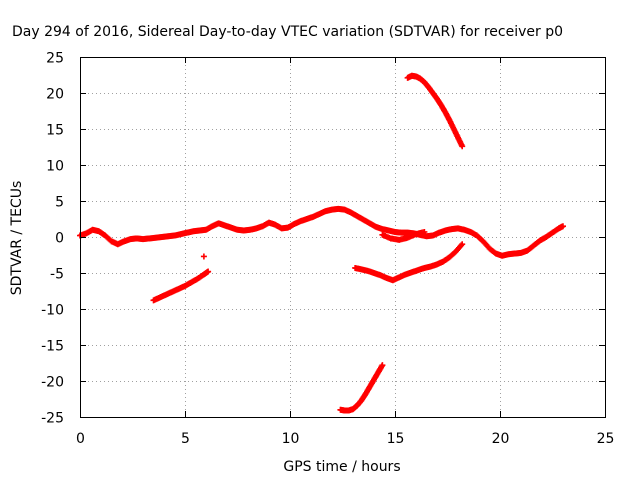 This screenshot has width=640, height=480. Describe the element at coordinates (55, 59) in the screenshot. I see `y-tick-label: 25` at that location.